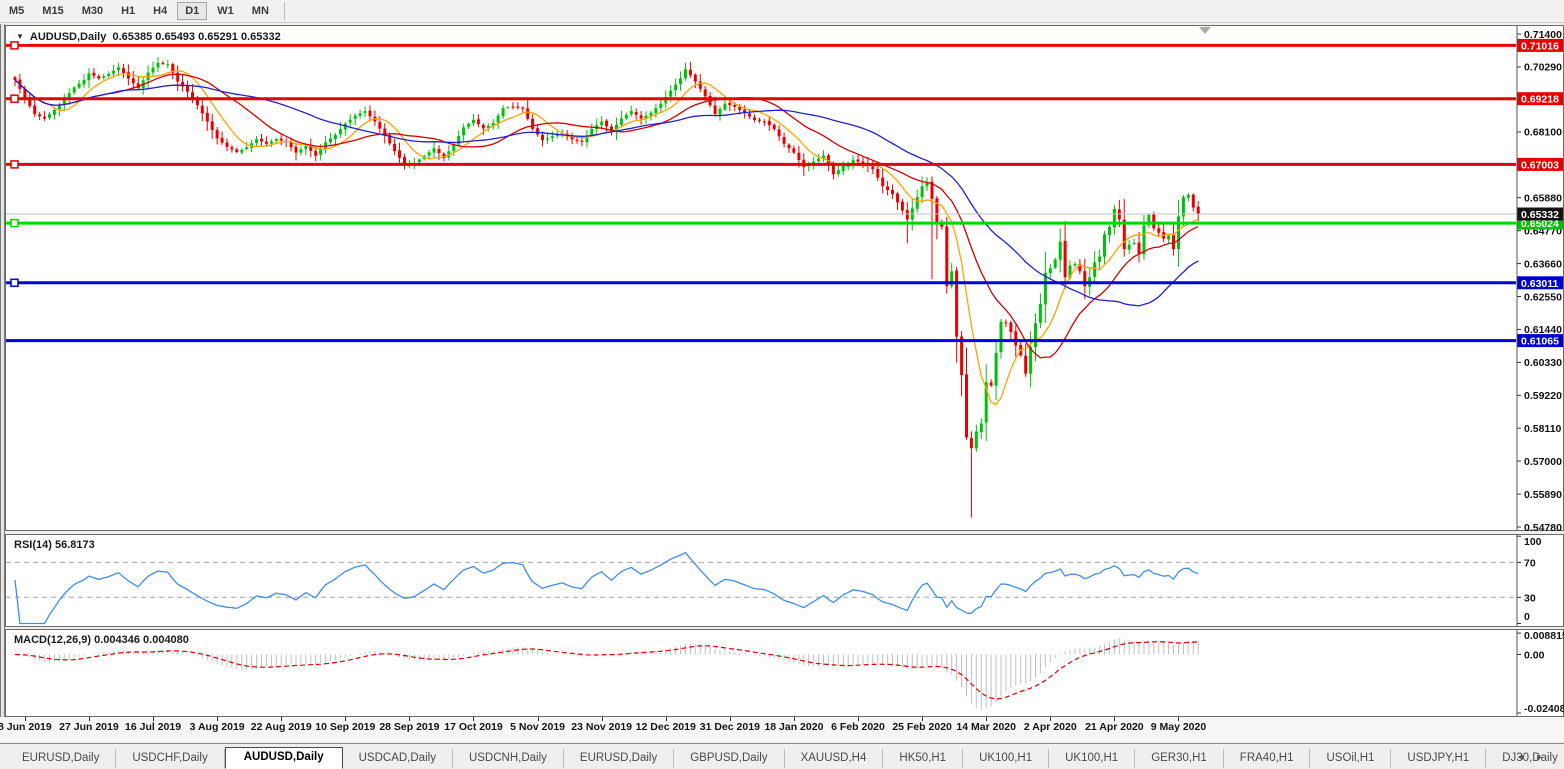 The width and height of the screenshot is (1564, 769). I want to click on chart-menu-icon: ▼, so click(20, 36).